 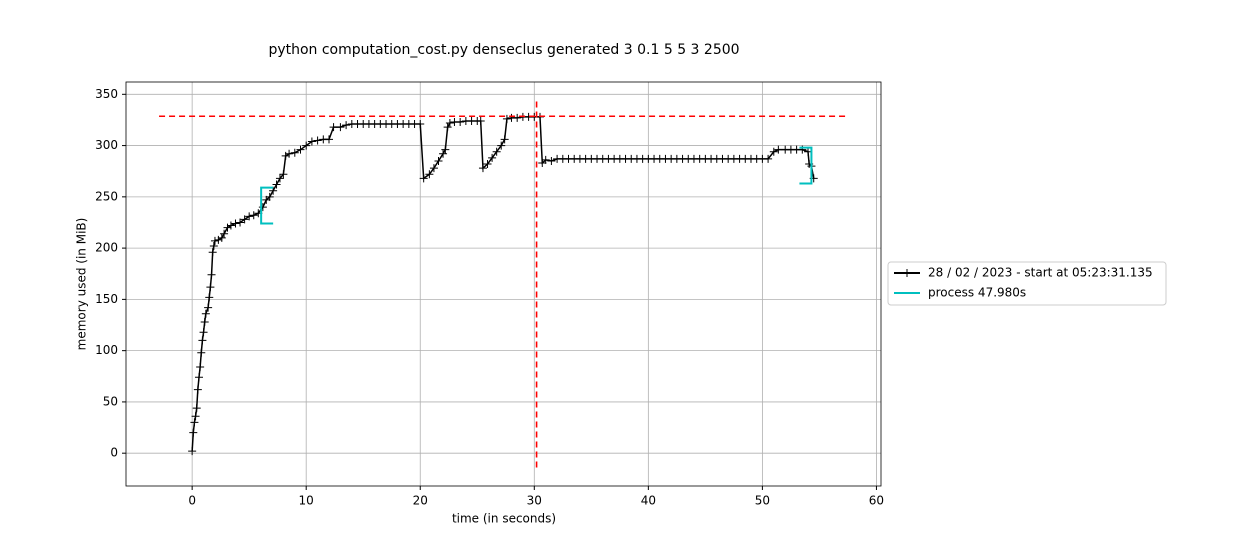 I want to click on legend-box, so click(x=1027, y=283).